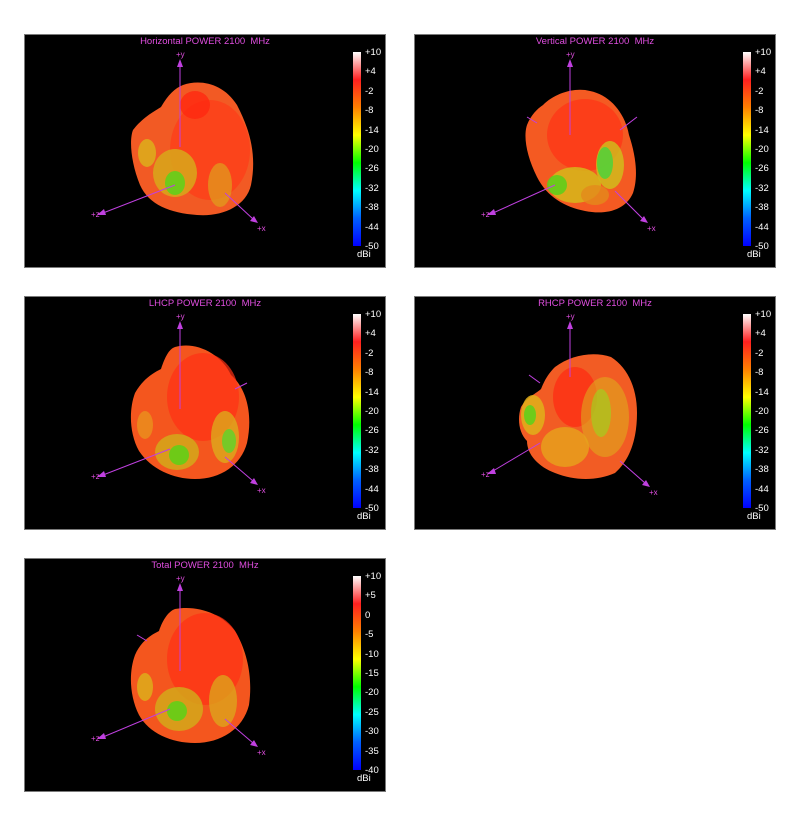 This screenshot has height=816, width=800. What do you see at coordinates (372, 732) in the screenshot?
I see `scale-tick-label: -30` at bounding box center [372, 732].